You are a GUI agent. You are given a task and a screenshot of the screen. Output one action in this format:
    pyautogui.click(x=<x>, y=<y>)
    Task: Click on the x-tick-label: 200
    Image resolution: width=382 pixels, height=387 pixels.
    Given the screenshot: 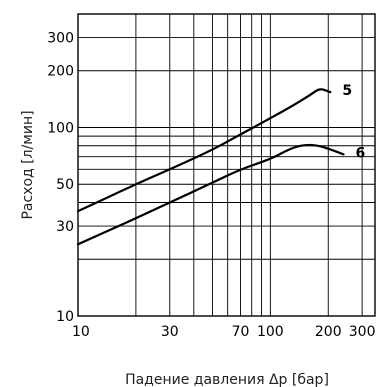 What is the action you would take?
    pyautogui.click(x=328, y=332)
    